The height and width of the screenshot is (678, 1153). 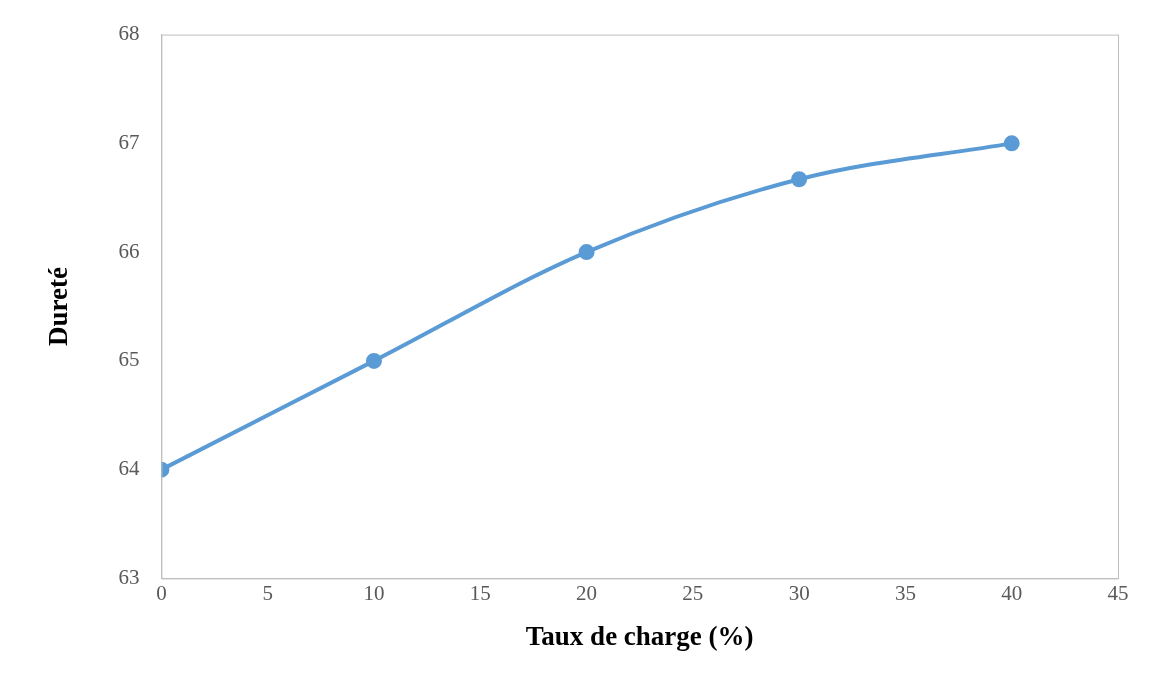 What do you see at coordinates (587, 592) in the screenshot?
I see `x-tick-label: 20` at bounding box center [587, 592].